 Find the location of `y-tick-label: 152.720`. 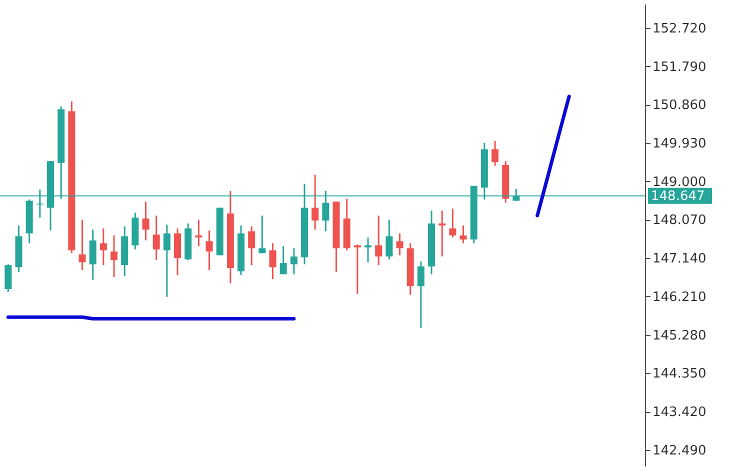

y-tick-label: 152.720 is located at coordinates (679, 28).